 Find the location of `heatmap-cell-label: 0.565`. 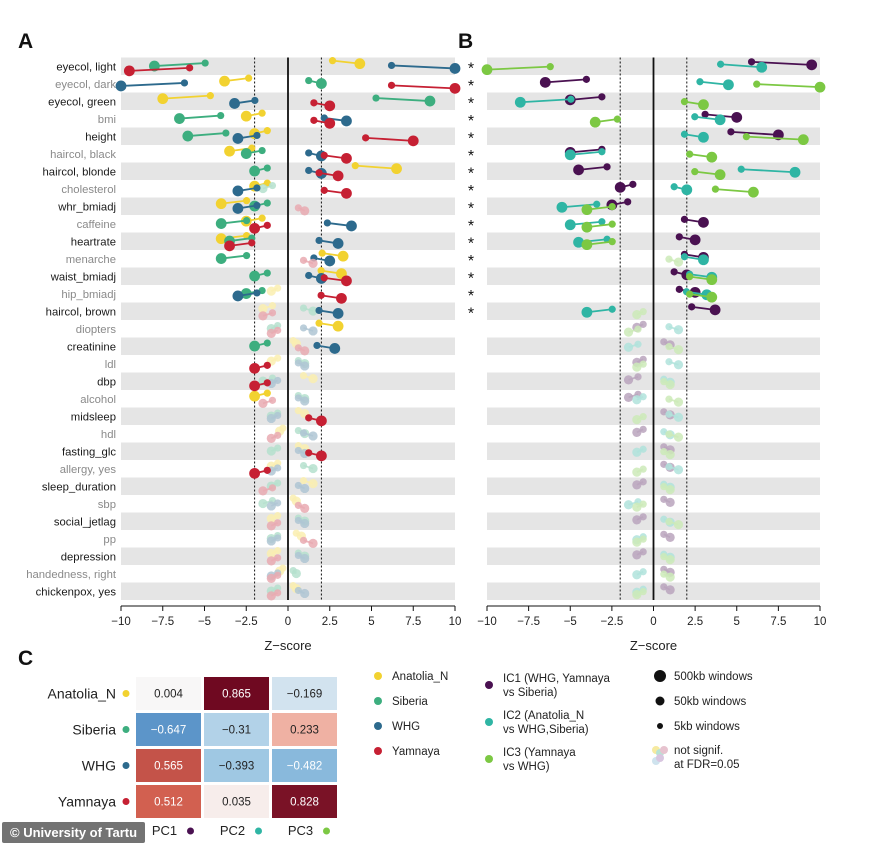

heatmap-cell-label: 0.565 is located at coordinates (168, 767).